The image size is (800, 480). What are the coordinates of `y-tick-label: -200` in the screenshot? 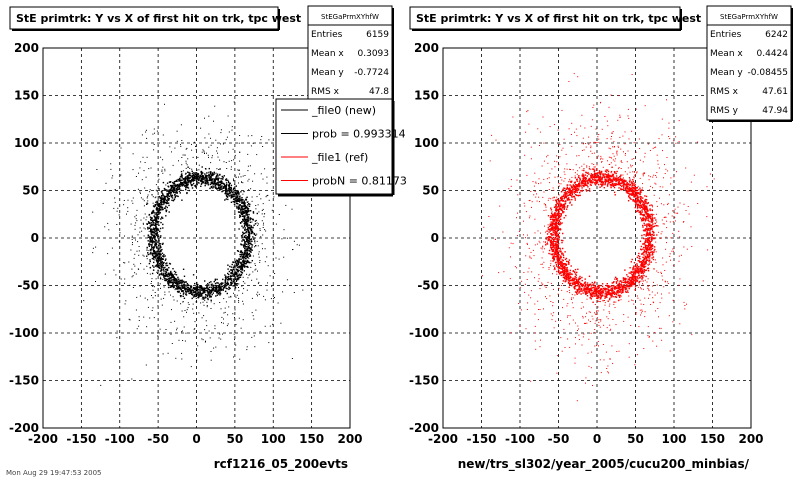 It's located at (24, 428).